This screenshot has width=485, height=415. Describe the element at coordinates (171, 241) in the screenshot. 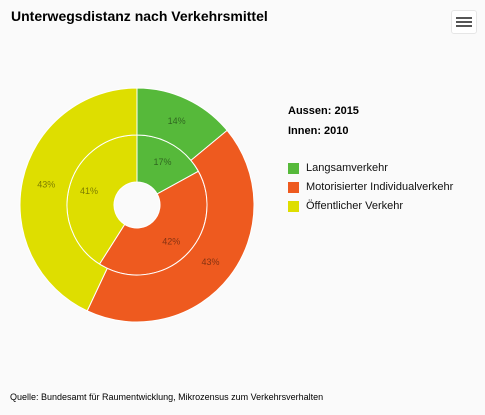

I see `inner-ring-data-label: 42%` at that location.